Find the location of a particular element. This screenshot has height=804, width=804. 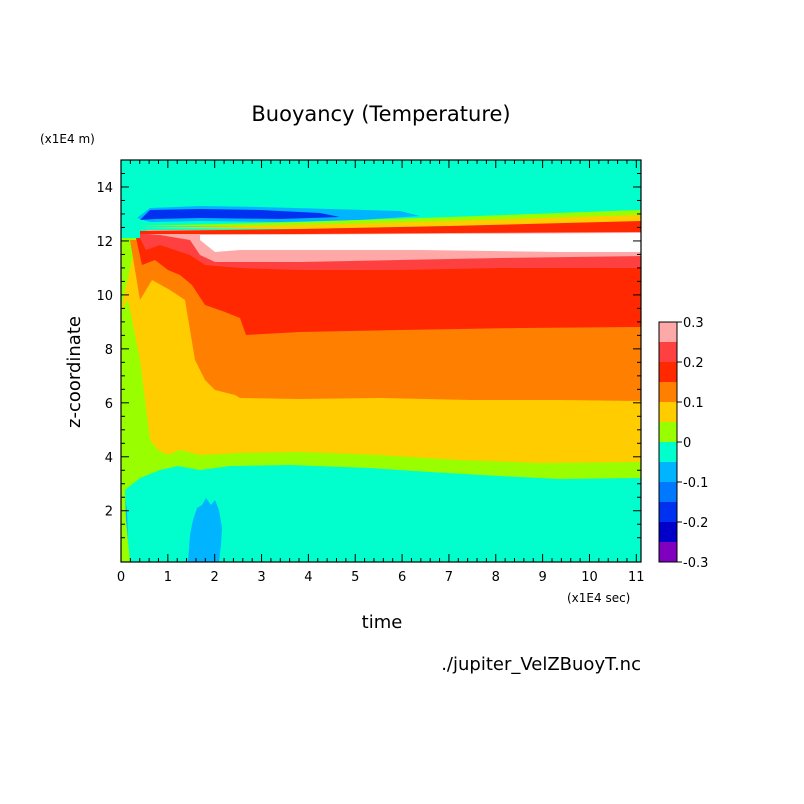

y-unit-label: (x1E4 m) is located at coordinates (67, 139).